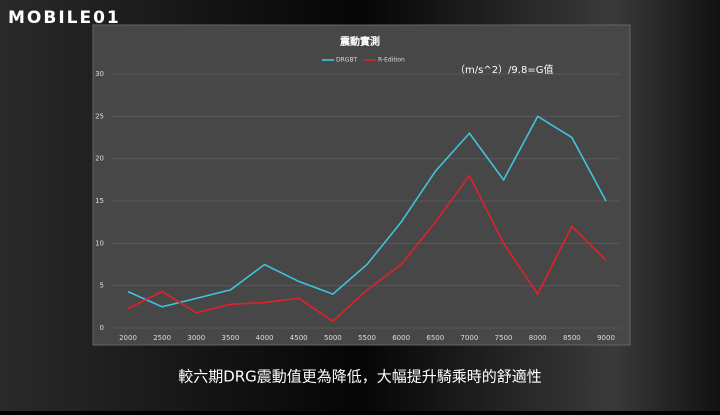 Image resolution: width=720 pixels, height=415 pixels. What do you see at coordinates (102, 286) in the screenshot?
I see `y-tick-label: 5` at bounding box center [102, 286].